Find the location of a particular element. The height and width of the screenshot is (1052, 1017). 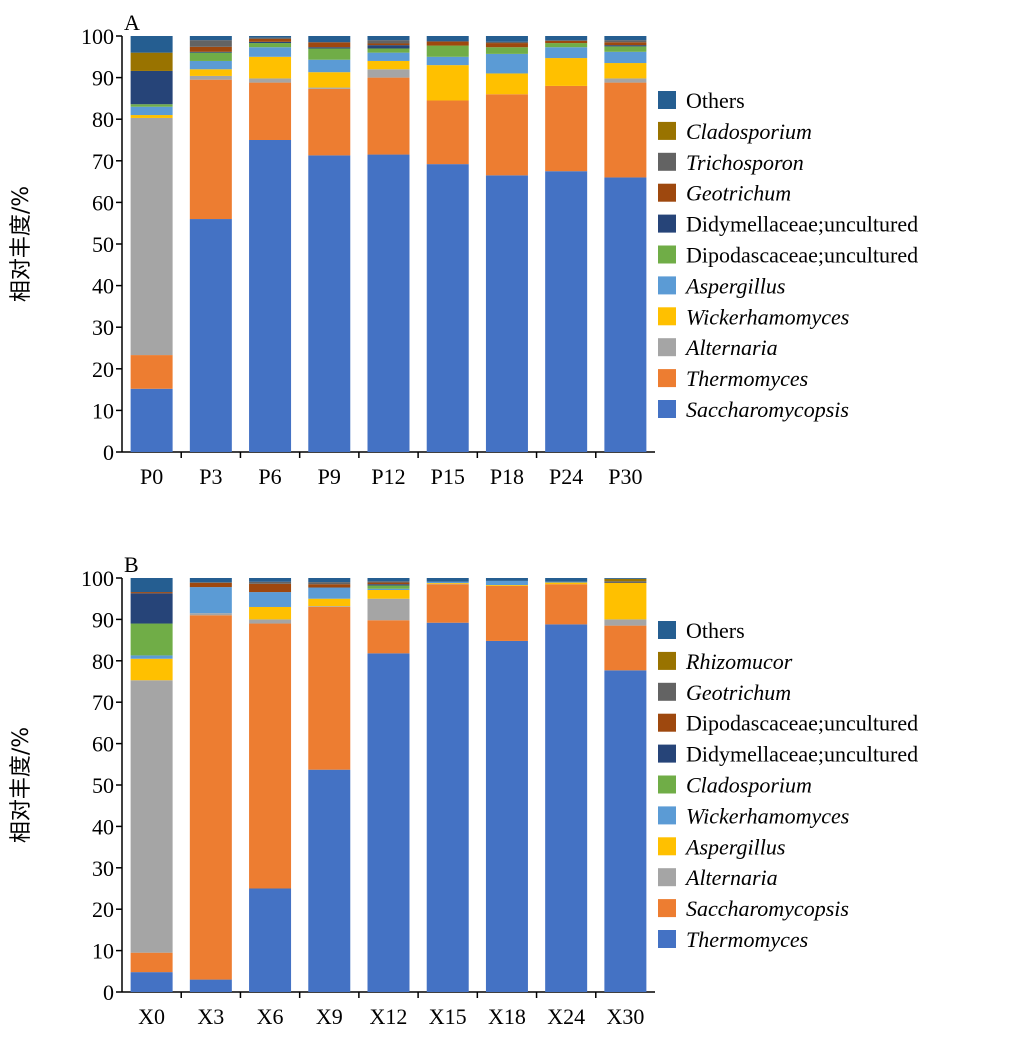

bar-segment-p30-saccharomycopsis is located at coordinates (625, 314).